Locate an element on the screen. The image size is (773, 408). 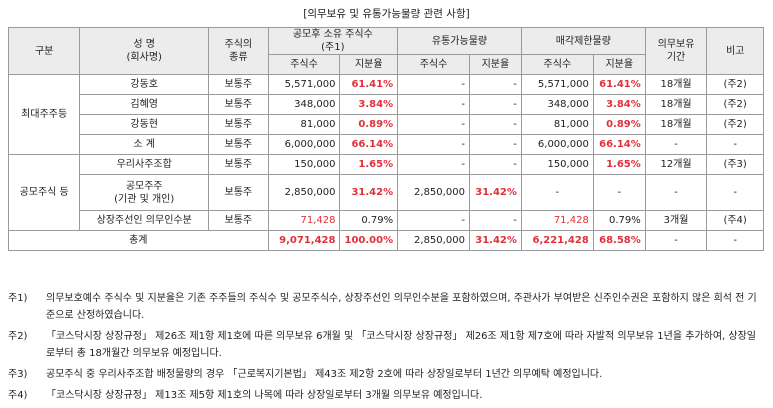
restricted-shares: 5,571,000 is located at coordinates (557, 84).